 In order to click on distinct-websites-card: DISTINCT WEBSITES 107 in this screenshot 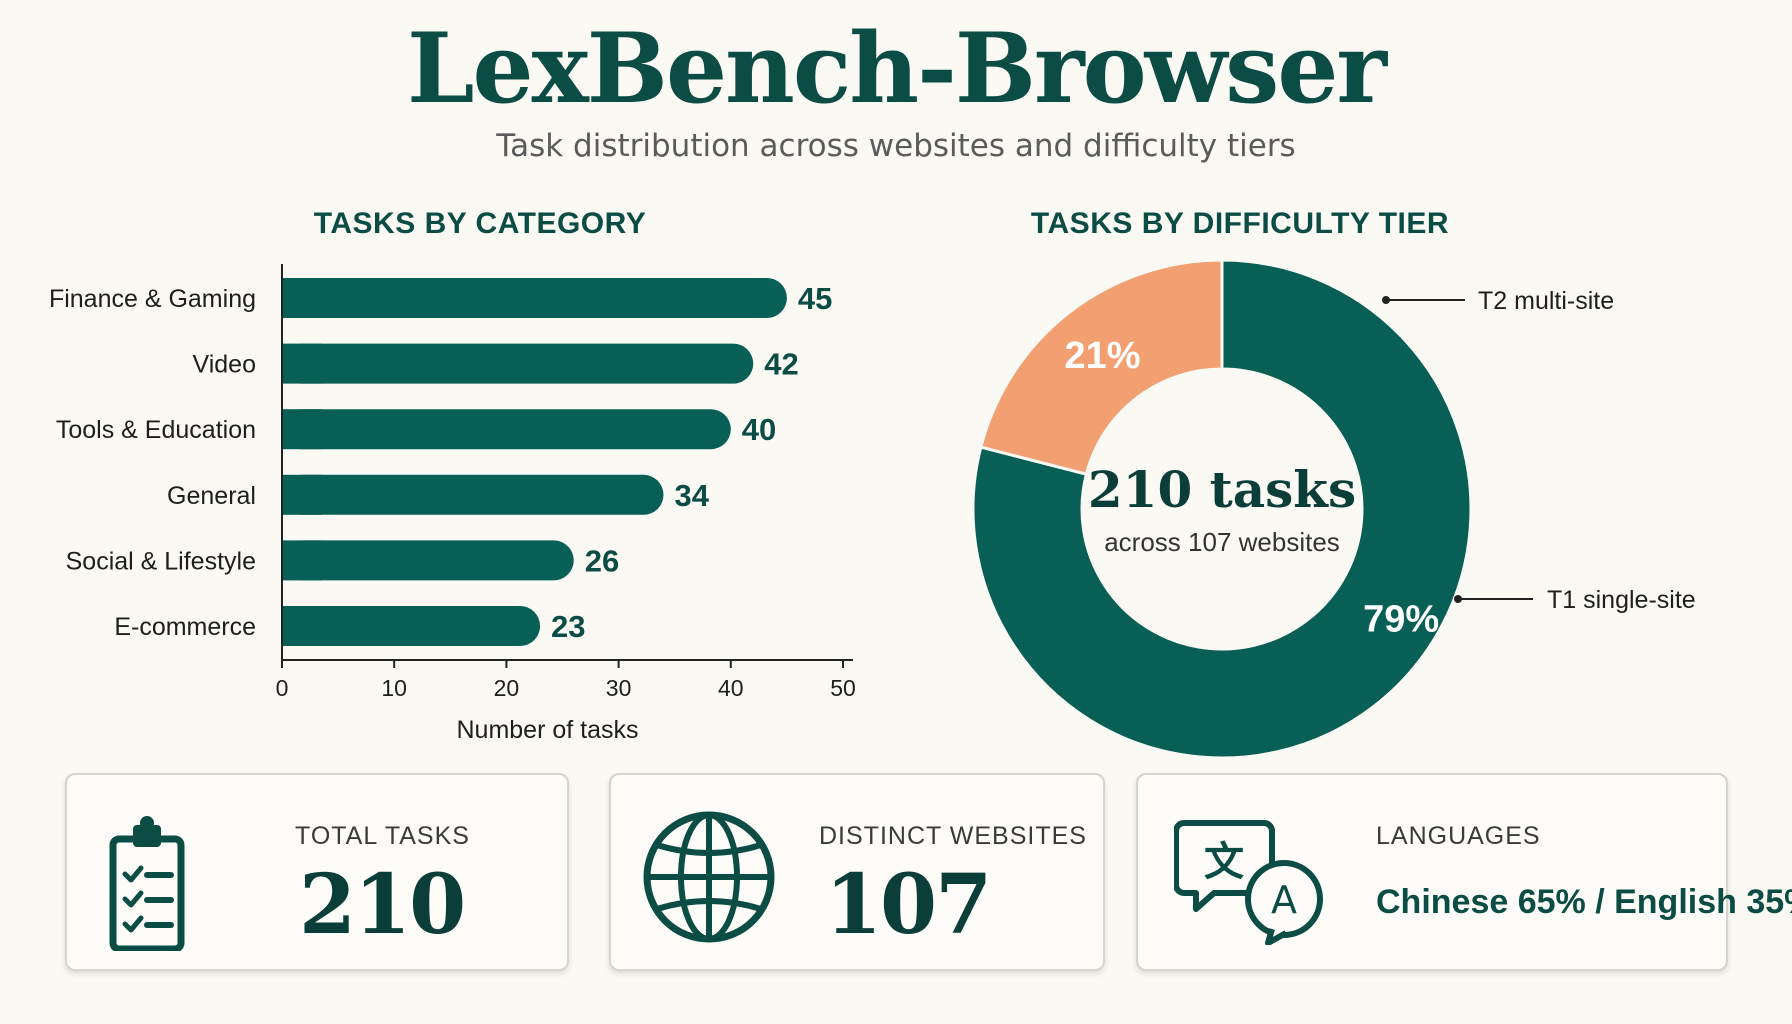, I will do `click(857, 872)`.